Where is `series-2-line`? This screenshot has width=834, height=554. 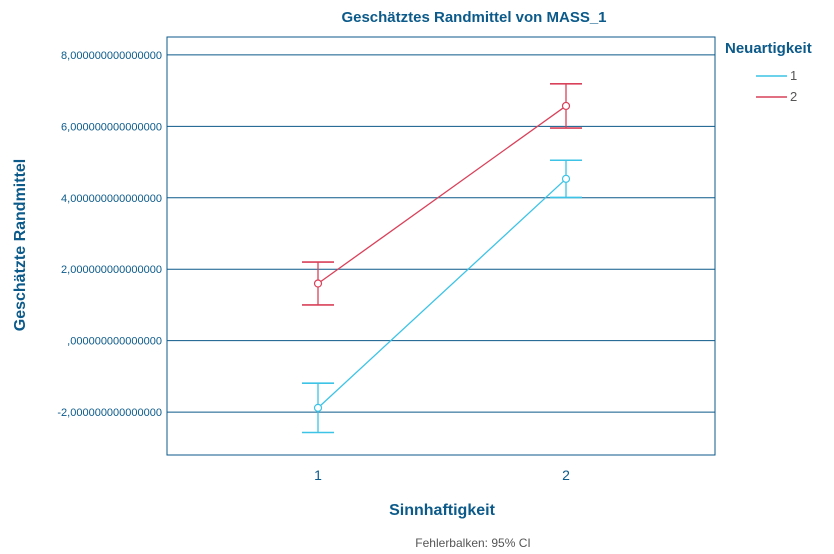
series-2-line is located at coordinates (442, 195).